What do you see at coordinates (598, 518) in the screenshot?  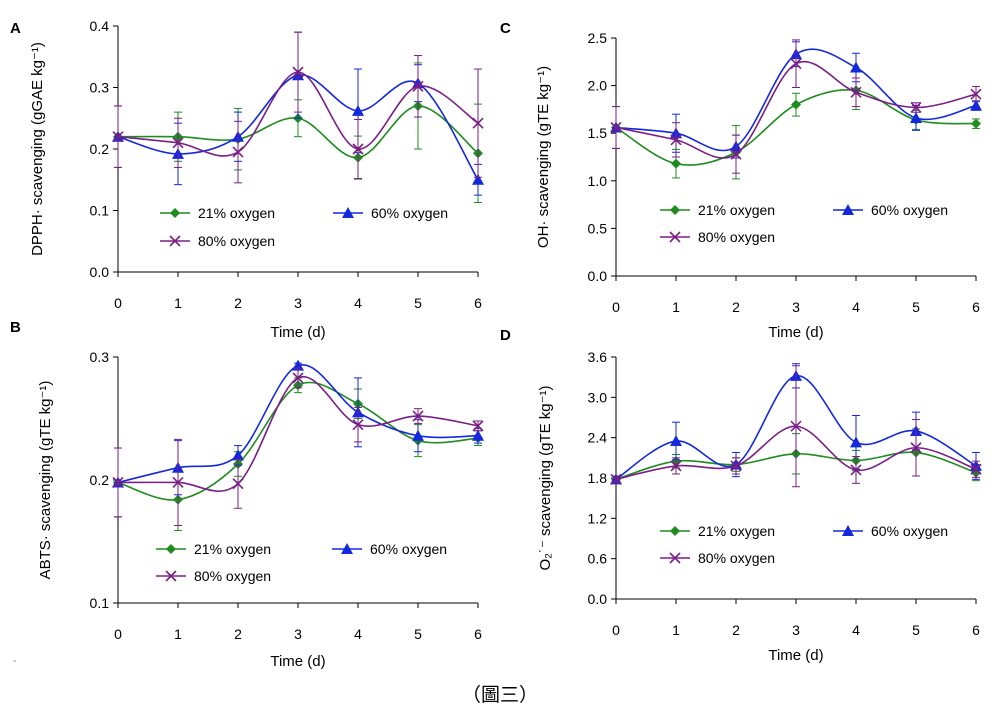 I see `y-tick-label: 1.2` at bounding box center [598, 518].